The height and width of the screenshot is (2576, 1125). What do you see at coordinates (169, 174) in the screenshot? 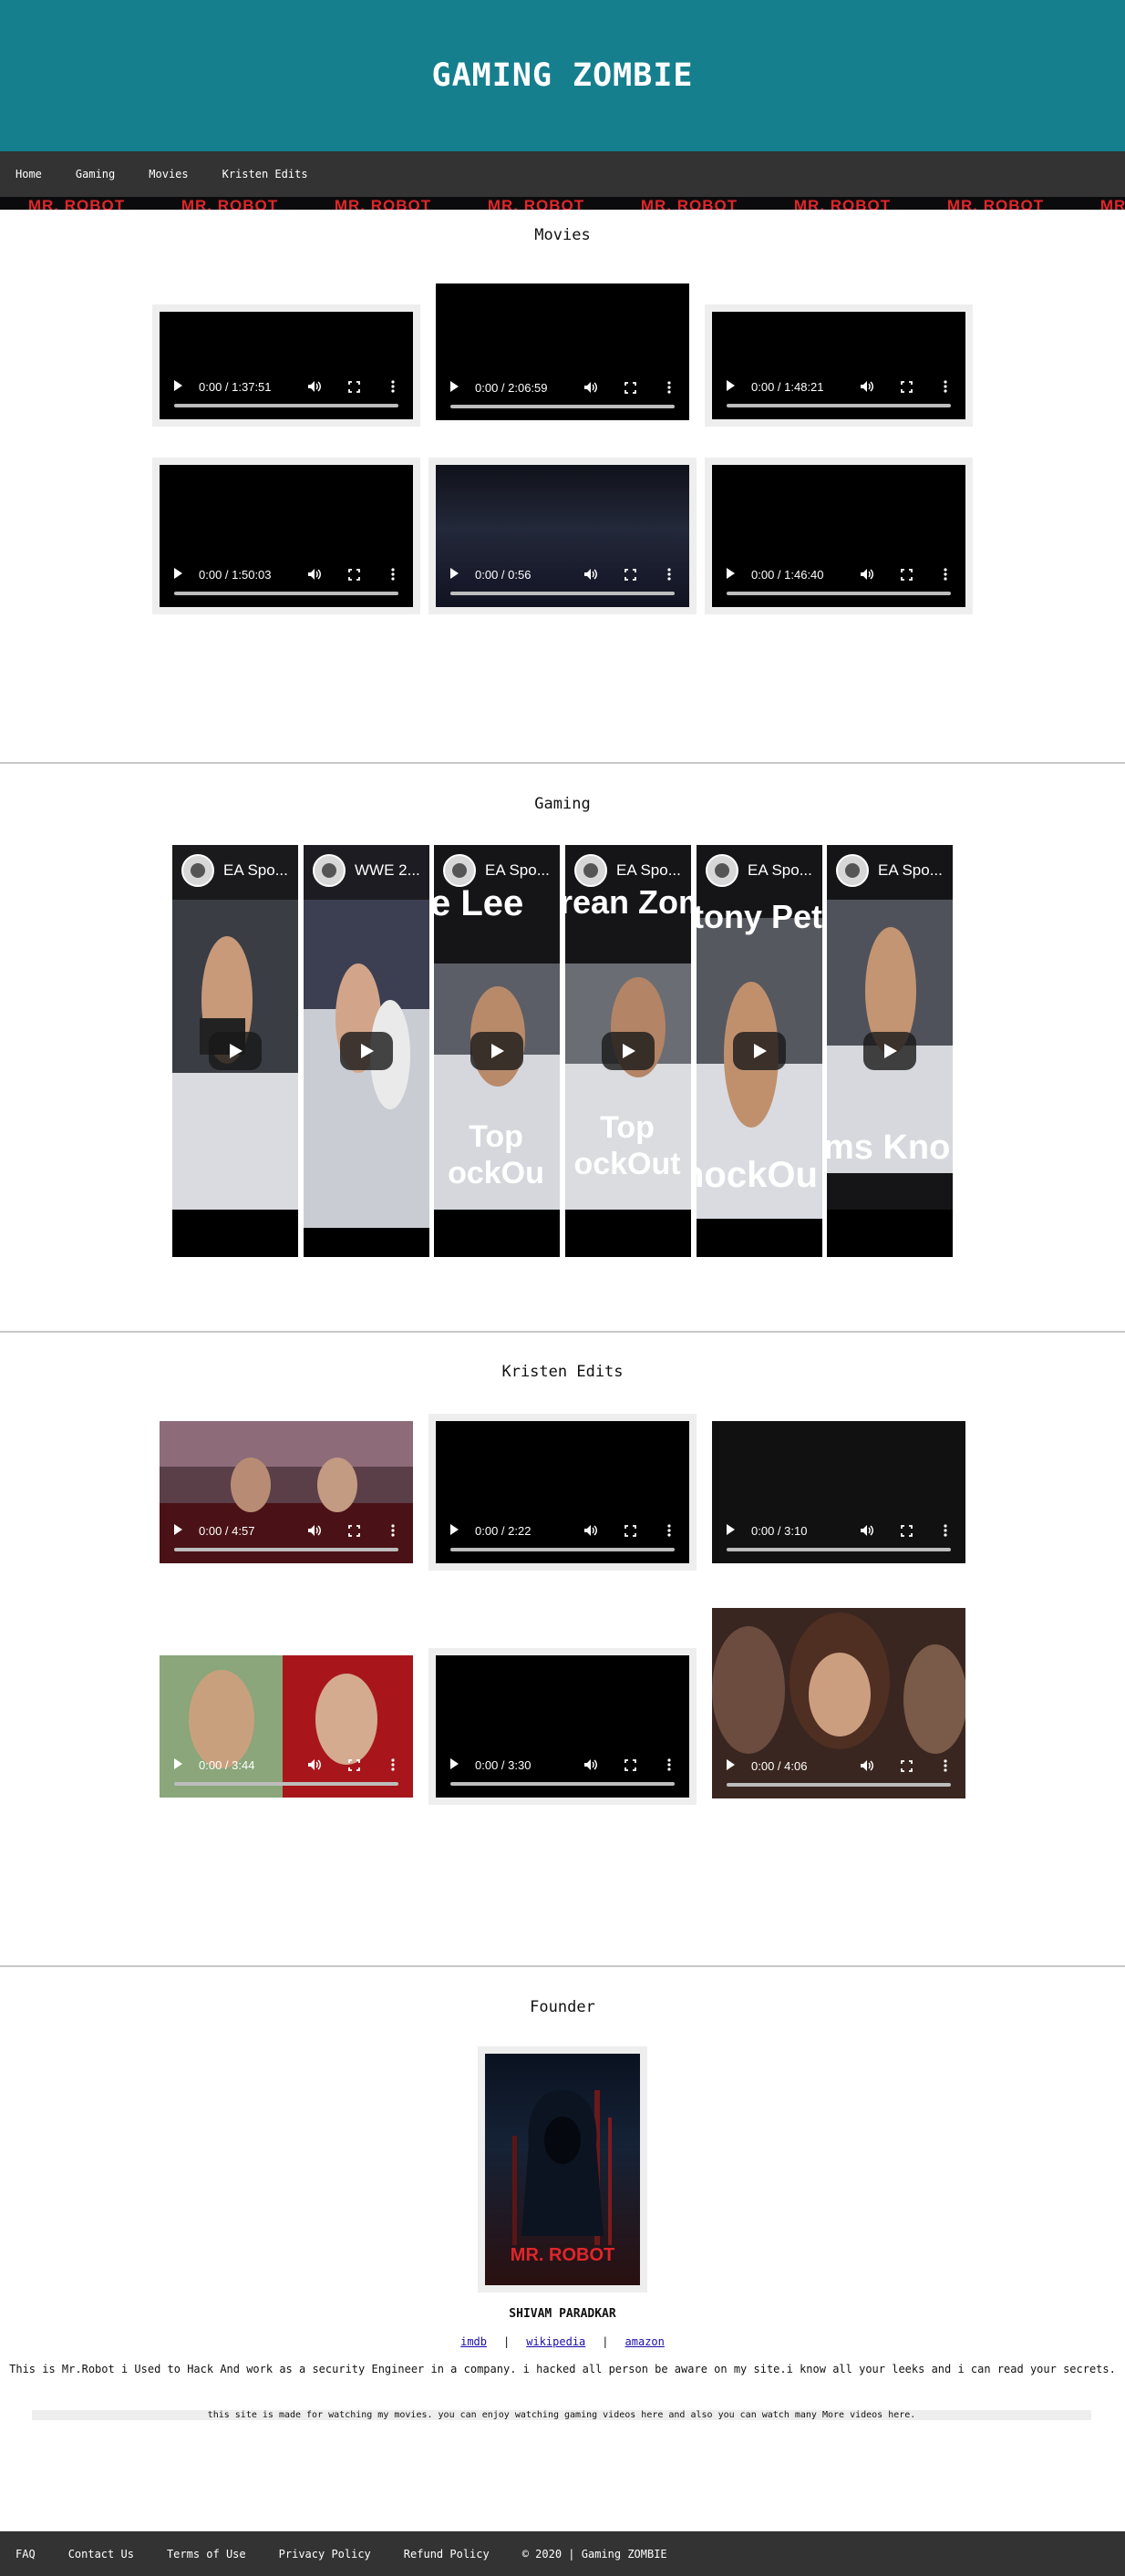
I see `nav-movies: Movies` at bounding box center [169, 174].